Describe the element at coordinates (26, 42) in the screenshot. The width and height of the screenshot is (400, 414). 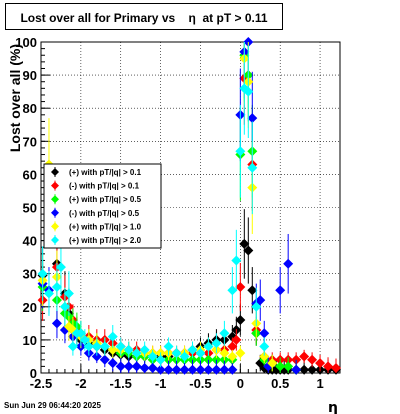
I see `y-tick-label: 100` at that location.